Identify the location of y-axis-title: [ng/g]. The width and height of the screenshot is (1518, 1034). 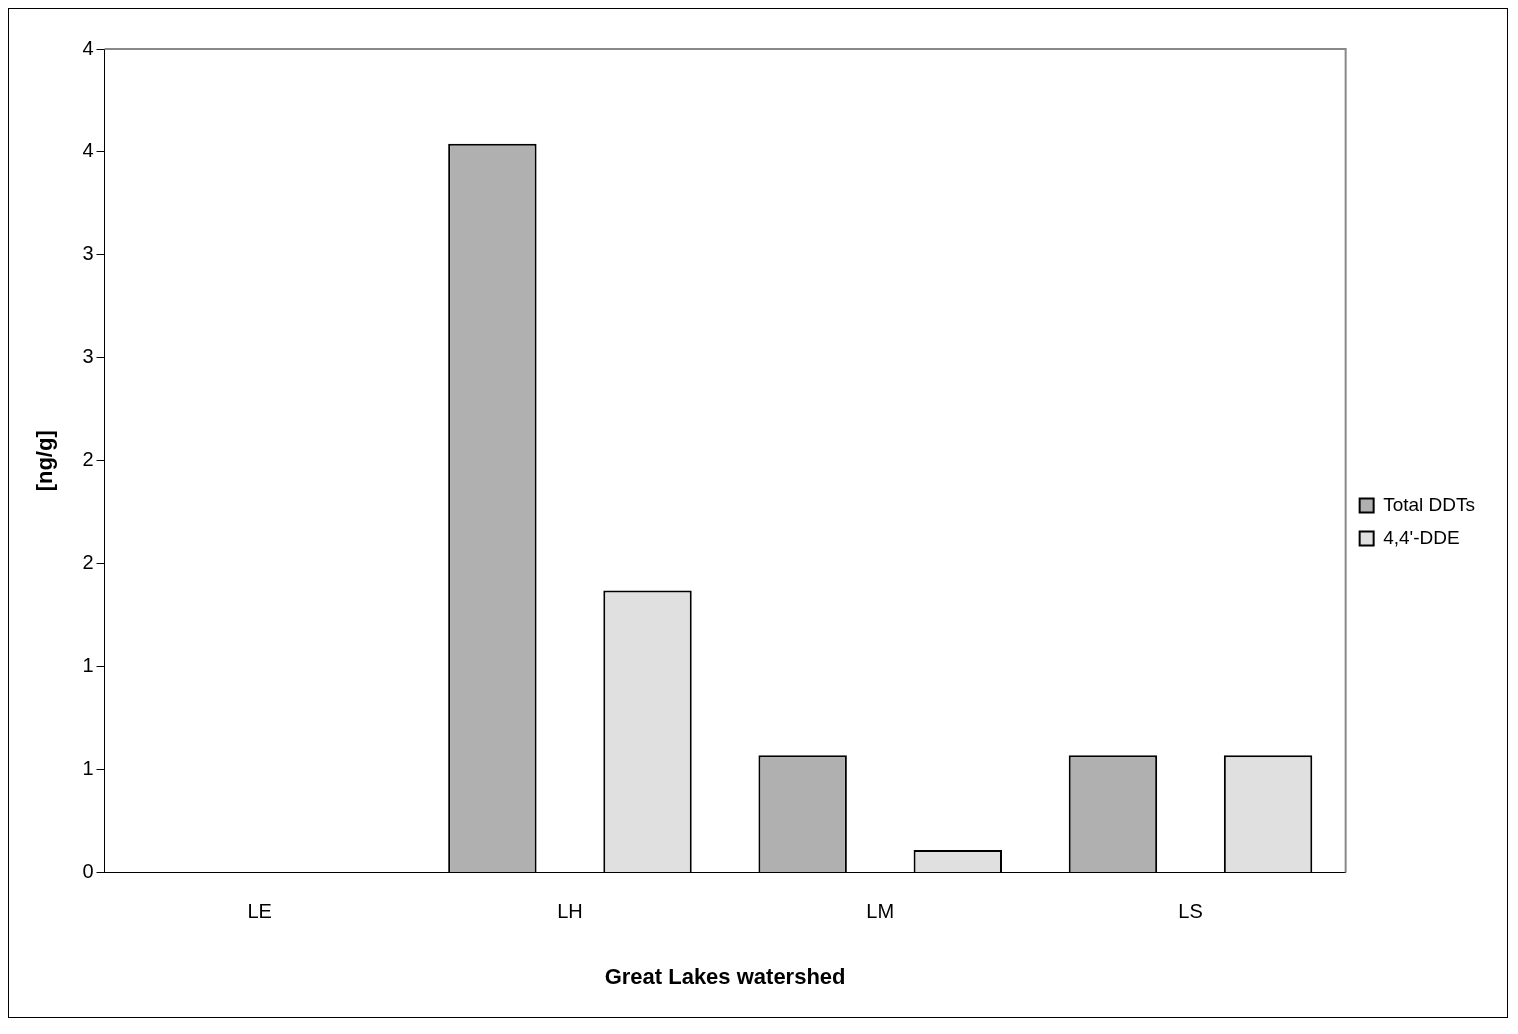
(45, 461).